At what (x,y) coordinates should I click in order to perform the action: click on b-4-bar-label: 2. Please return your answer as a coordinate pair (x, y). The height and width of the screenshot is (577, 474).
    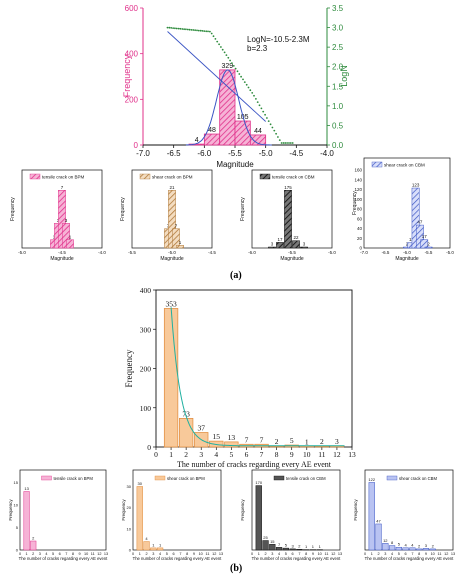
    Looking at the image, I should click on (433, 545).